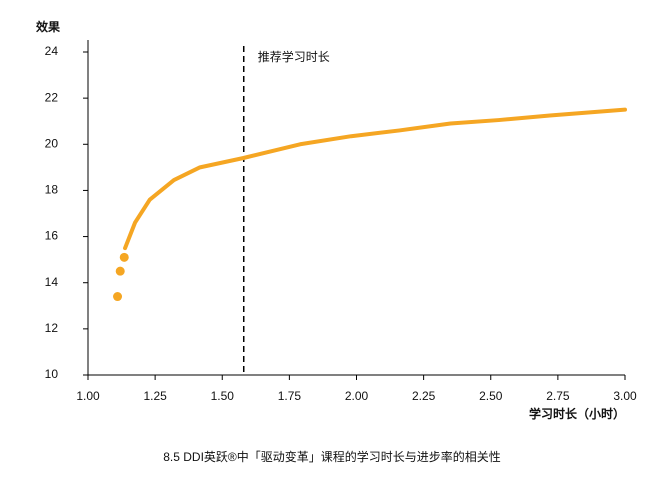 Image resolution: width=665 pixels, height=492 pixels. Describe the element at coordinates (52, 51) in the screenshot. I see `y-tick-label: 24` at that location.